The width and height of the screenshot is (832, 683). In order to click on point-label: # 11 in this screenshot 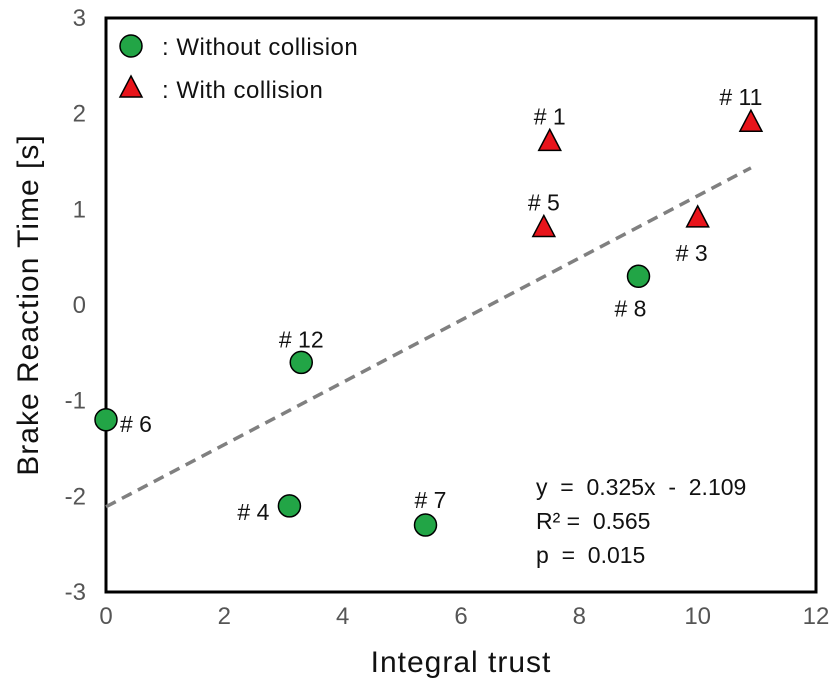, I will do `click(740, 97)`.